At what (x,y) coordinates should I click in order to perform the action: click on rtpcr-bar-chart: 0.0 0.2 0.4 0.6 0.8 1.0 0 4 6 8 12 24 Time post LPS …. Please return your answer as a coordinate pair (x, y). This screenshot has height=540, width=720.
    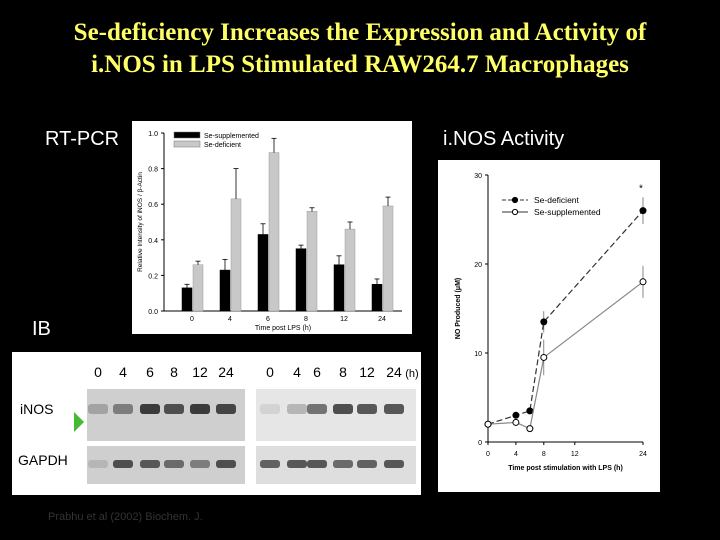
    Looking at the image, I should click on (269, 231).